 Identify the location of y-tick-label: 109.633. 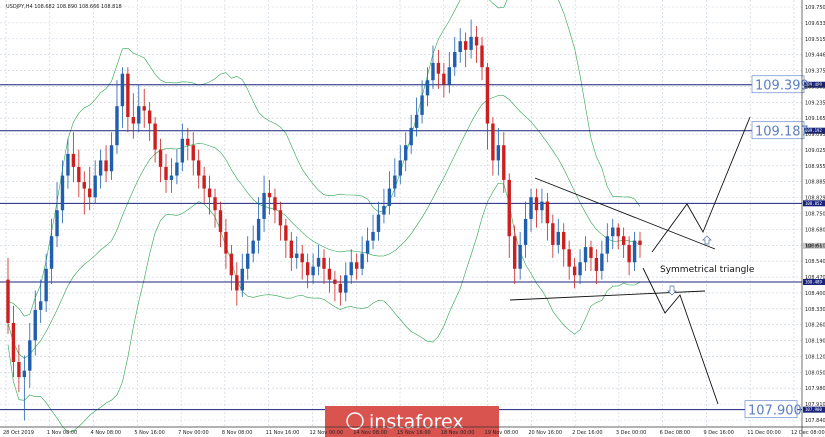
(815, 24).